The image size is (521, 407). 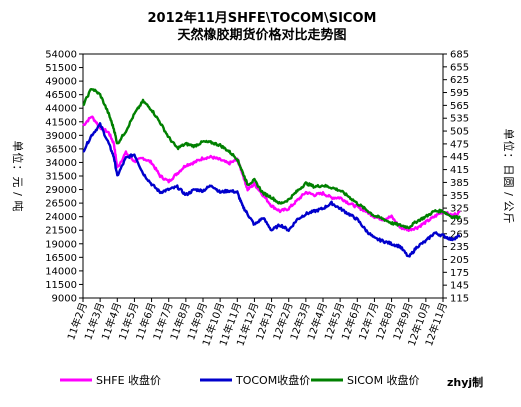 I want to click on y-left-tick-label: 31500, so click(x=61, y=177).